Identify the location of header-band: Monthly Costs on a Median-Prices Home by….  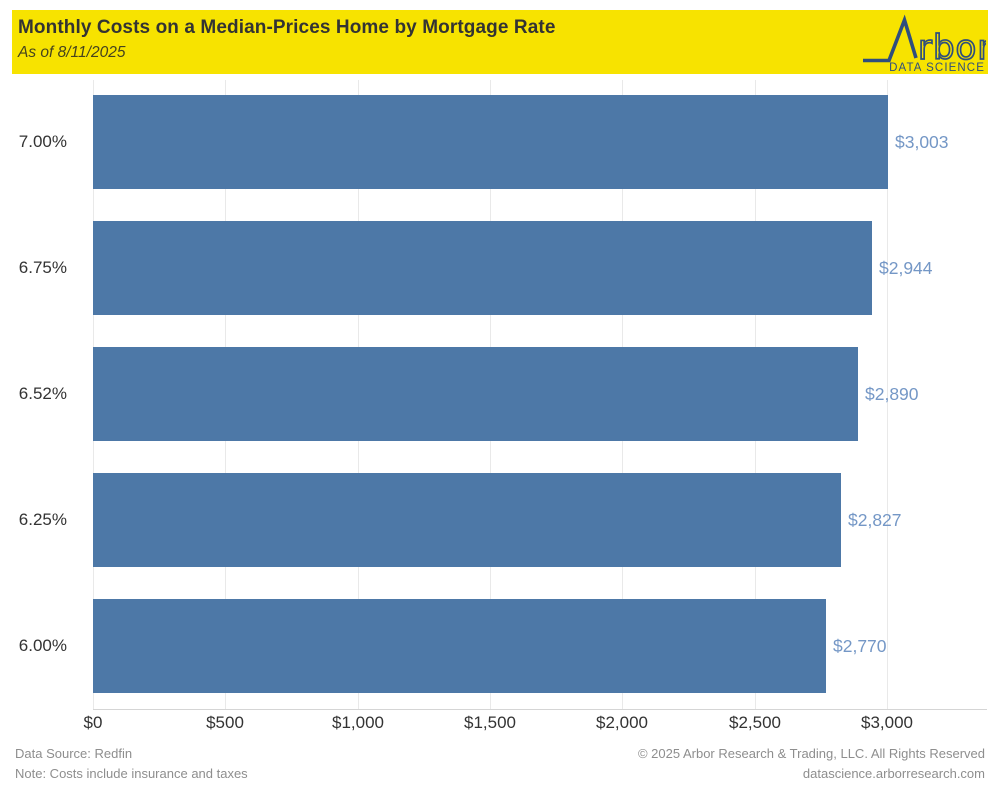
(502, 42).